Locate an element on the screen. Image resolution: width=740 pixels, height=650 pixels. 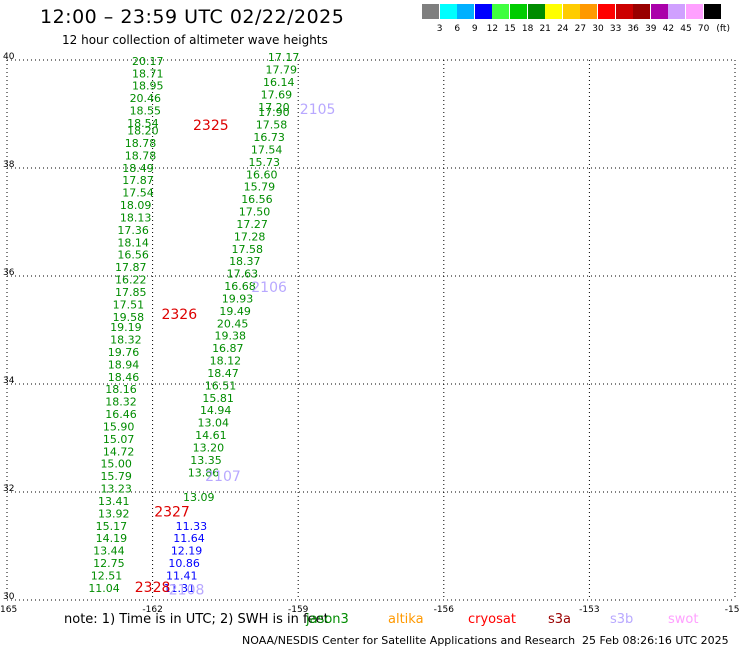
legend-label: 3 is located at coordinates (439, 29).